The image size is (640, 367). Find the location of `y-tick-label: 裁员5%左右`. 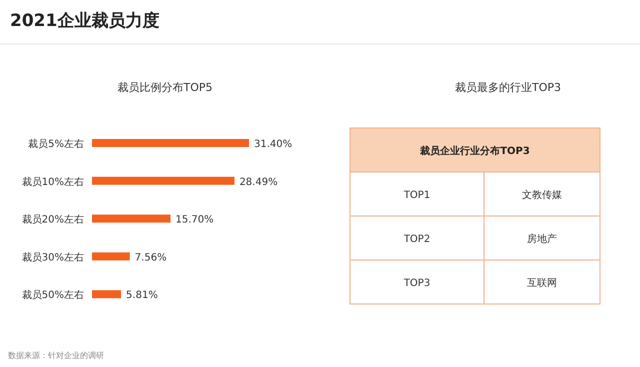

y-tick-label: 裁员5%左右 is located at coordinates (56, 144).